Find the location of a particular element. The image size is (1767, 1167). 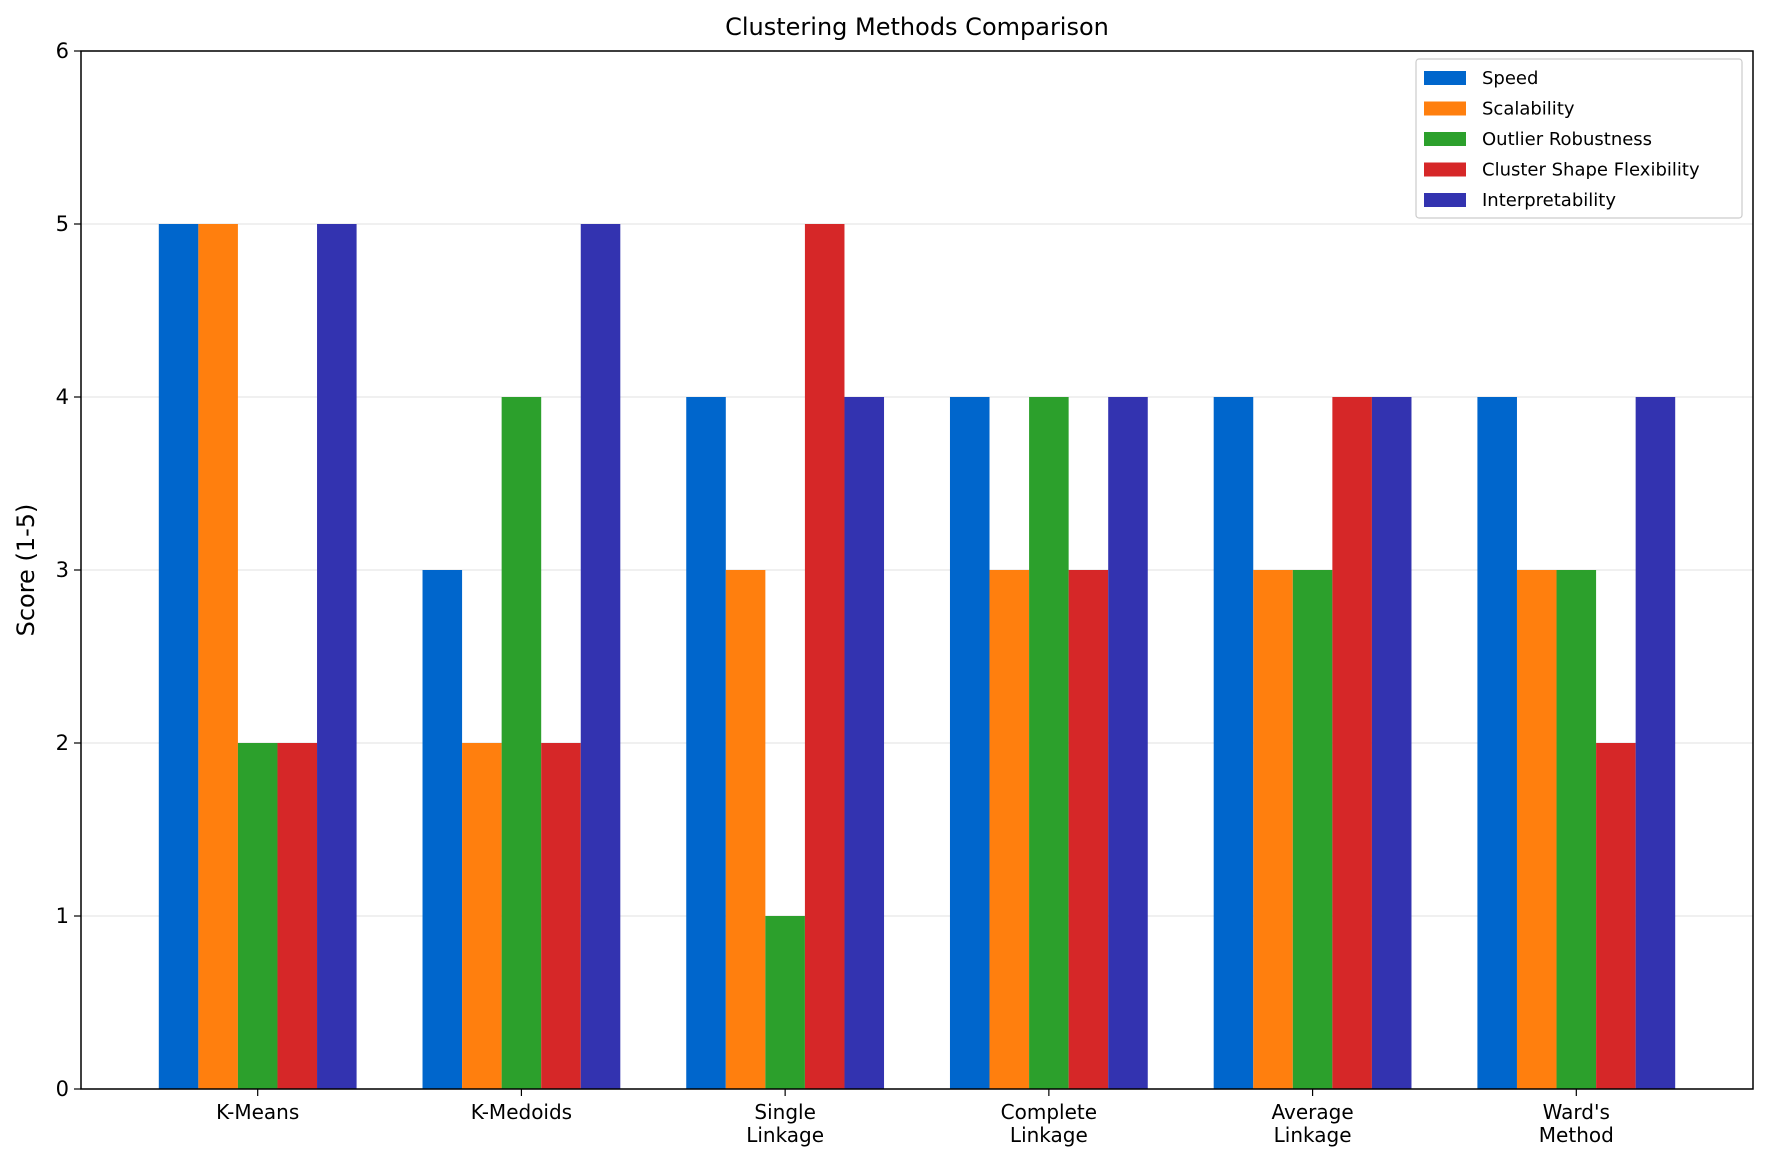

y-tick-label: 5 is located at coordinates (62, 224).